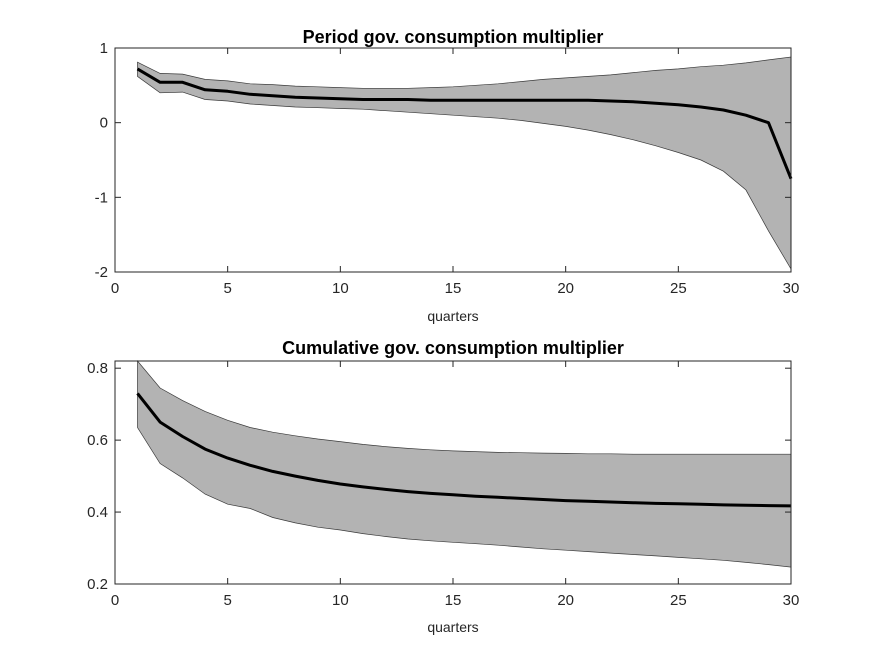 The height and width of the screenshot is (656, 875). I want to click on y-tick-label: 1, so click(104, 48).